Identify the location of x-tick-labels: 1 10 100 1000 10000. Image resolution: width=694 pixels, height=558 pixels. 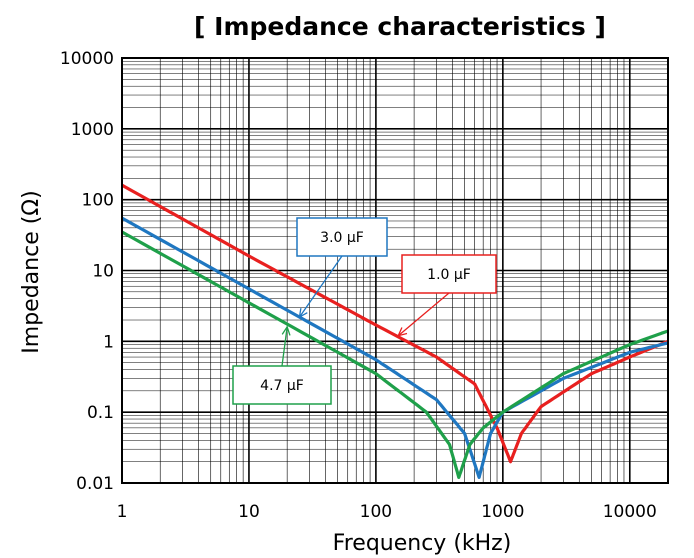
(387, 512).